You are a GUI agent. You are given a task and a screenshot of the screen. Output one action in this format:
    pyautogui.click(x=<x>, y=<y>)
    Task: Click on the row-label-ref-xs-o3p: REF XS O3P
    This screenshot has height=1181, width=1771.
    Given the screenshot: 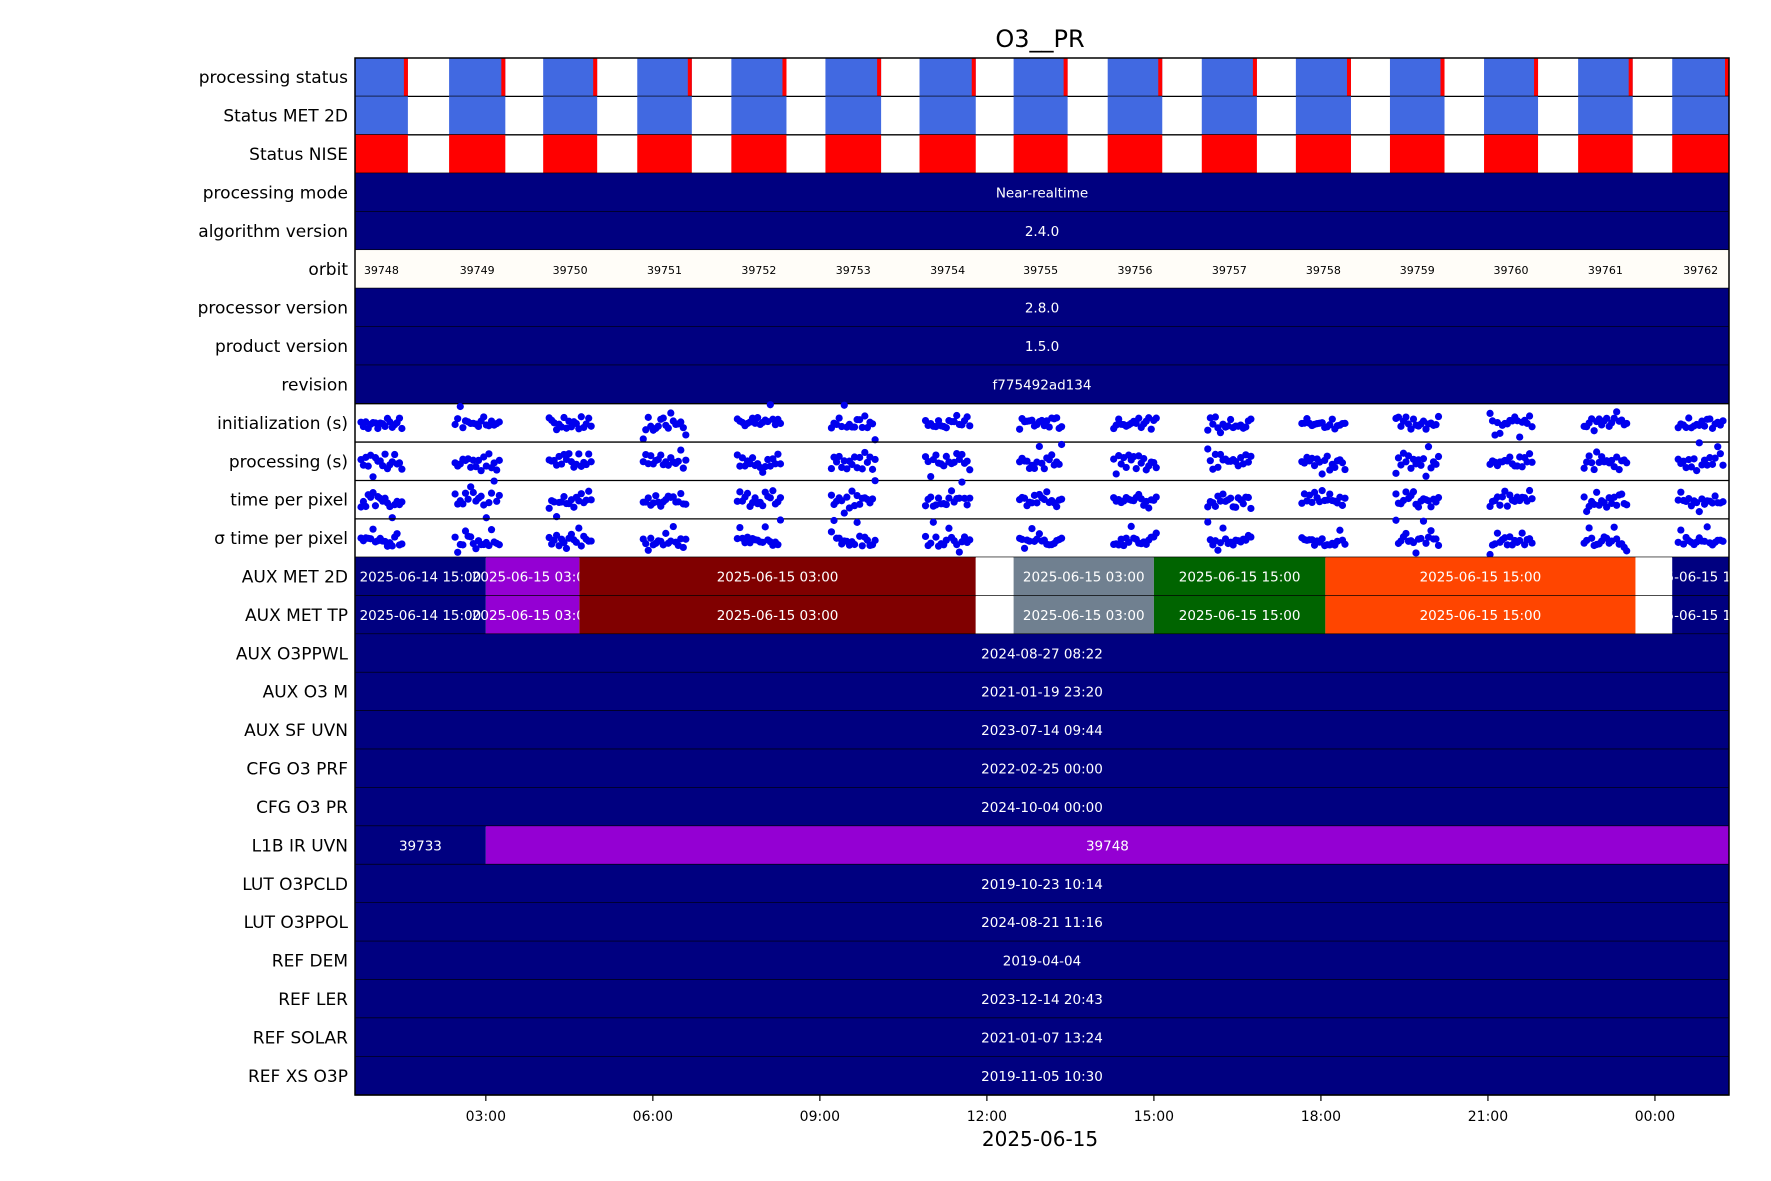 What is the action you would take?
    pyautogui.click(x=298, y=1077)
    